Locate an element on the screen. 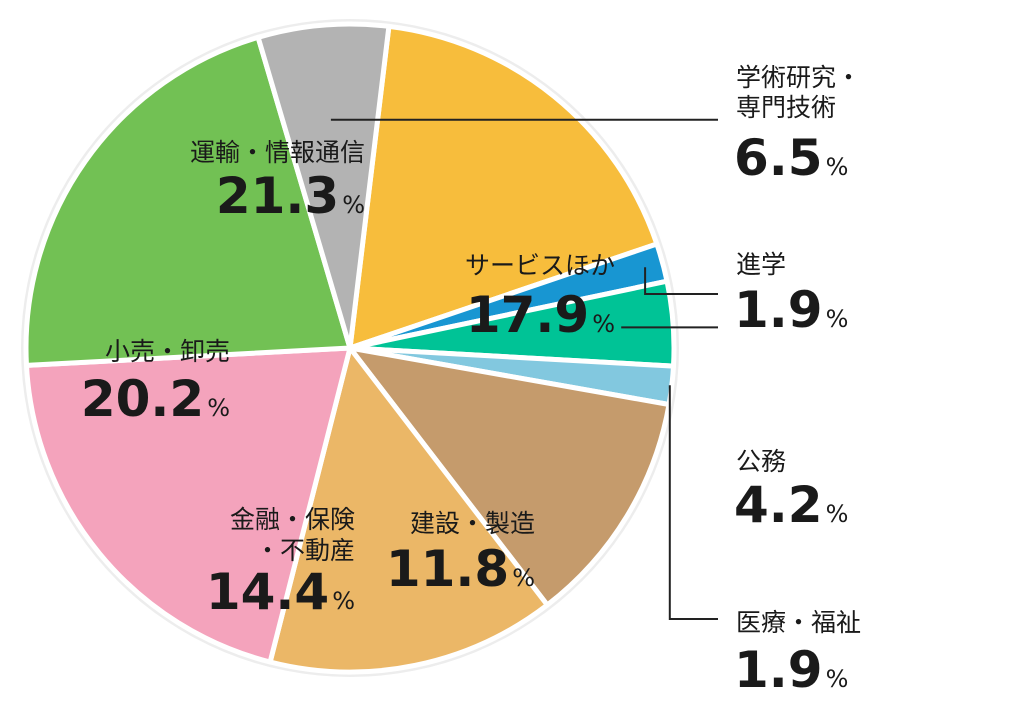 The height and width of the screenshot is (724, 1020). slice-label-line-1: 学術研究・ is located at coordinates (798, 77).